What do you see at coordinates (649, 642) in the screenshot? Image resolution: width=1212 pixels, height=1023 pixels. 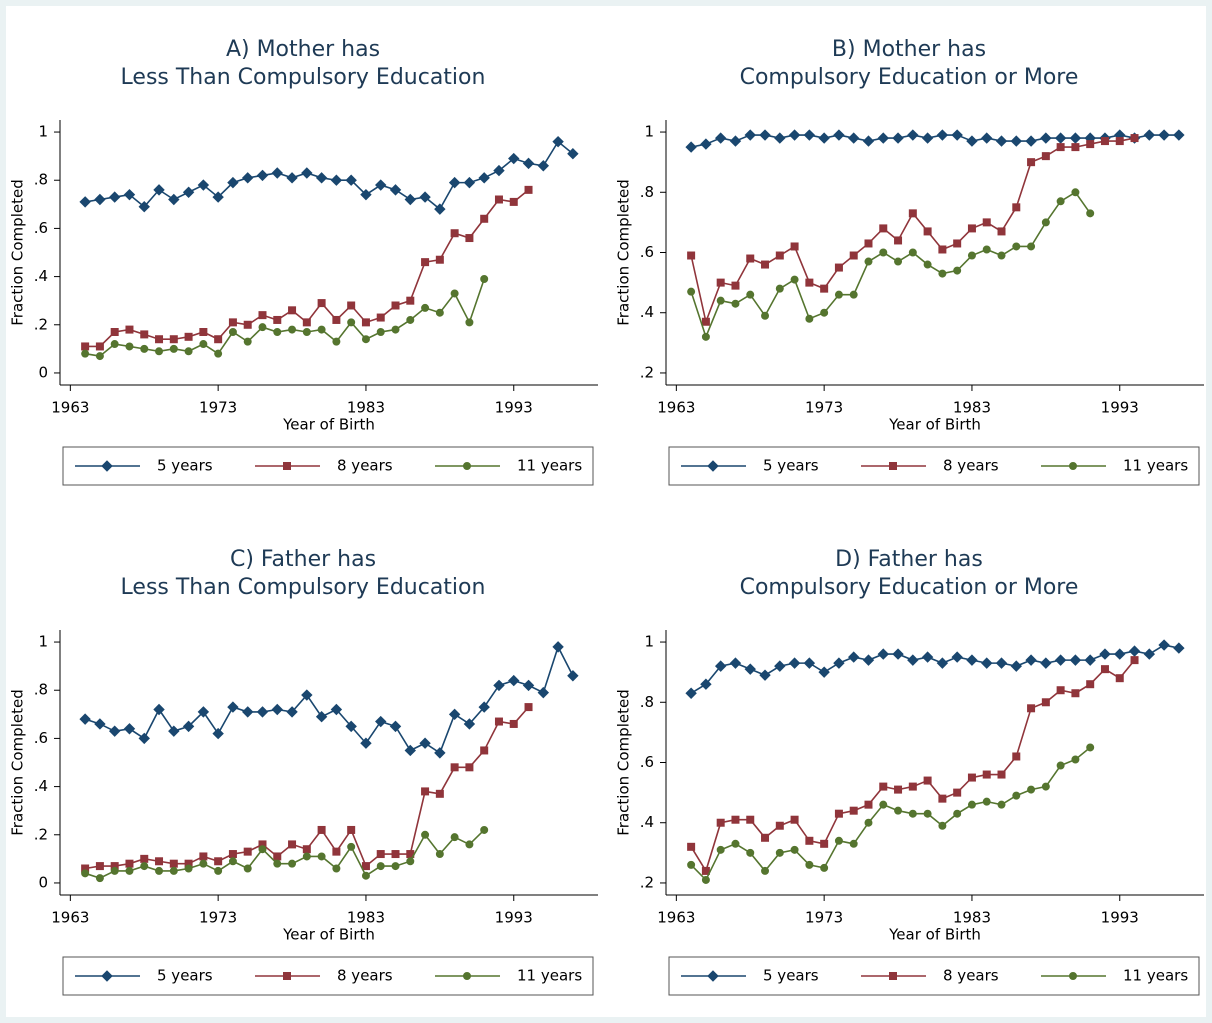 I see `y-tick-label: 1` at bounding box center [649, 642].